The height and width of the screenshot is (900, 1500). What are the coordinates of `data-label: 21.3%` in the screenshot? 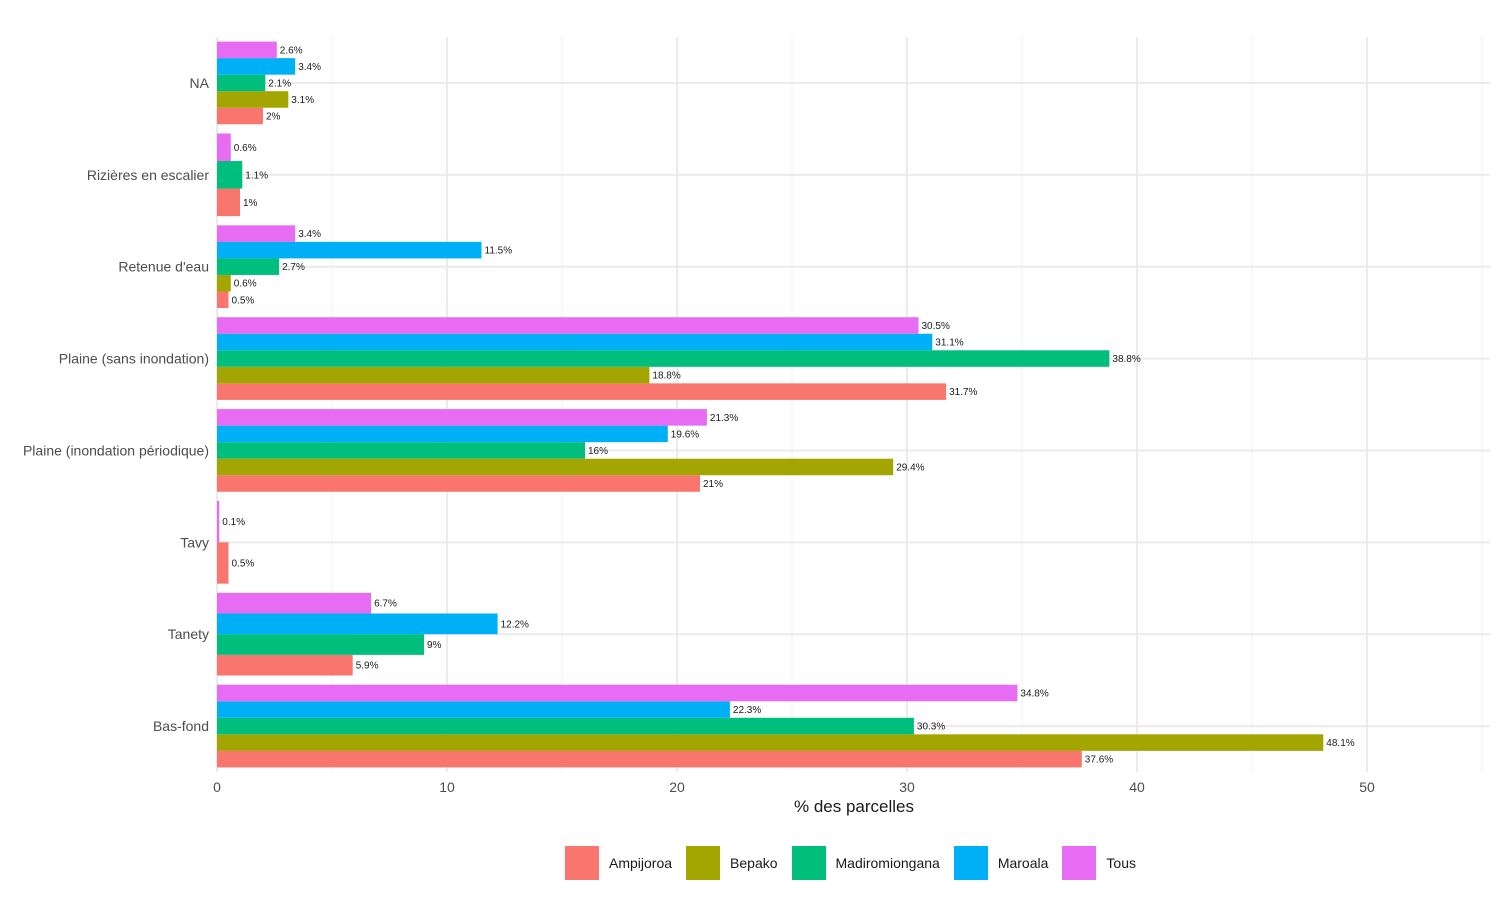 It's located at (724, 418).